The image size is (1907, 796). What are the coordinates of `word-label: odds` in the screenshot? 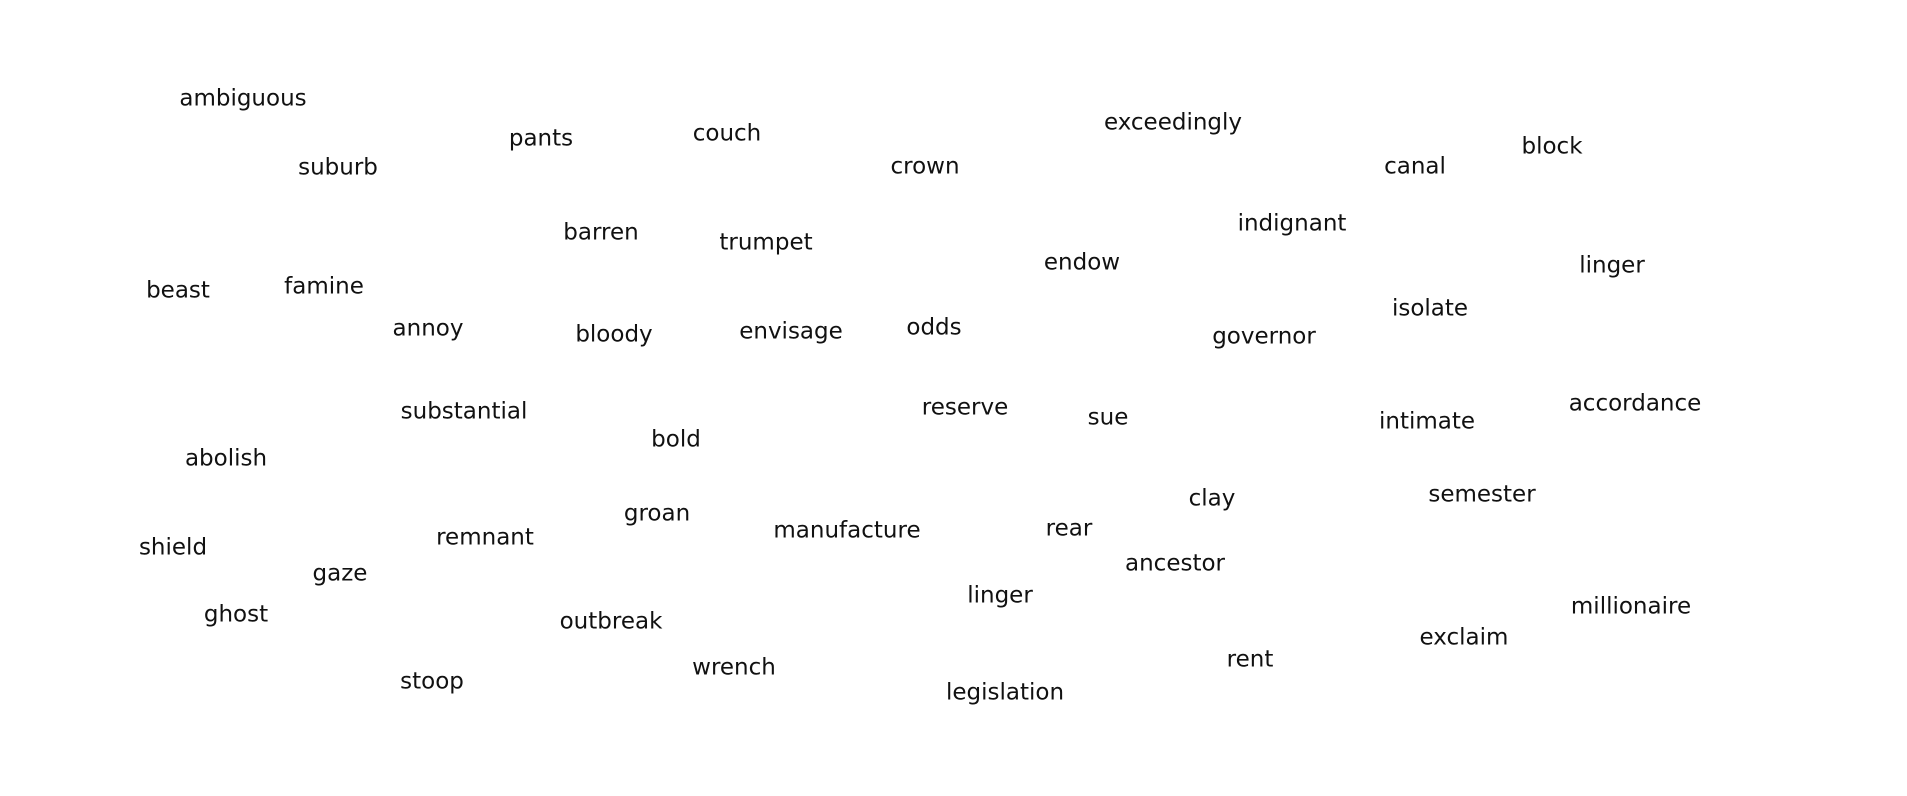 It's located at (934, 327).